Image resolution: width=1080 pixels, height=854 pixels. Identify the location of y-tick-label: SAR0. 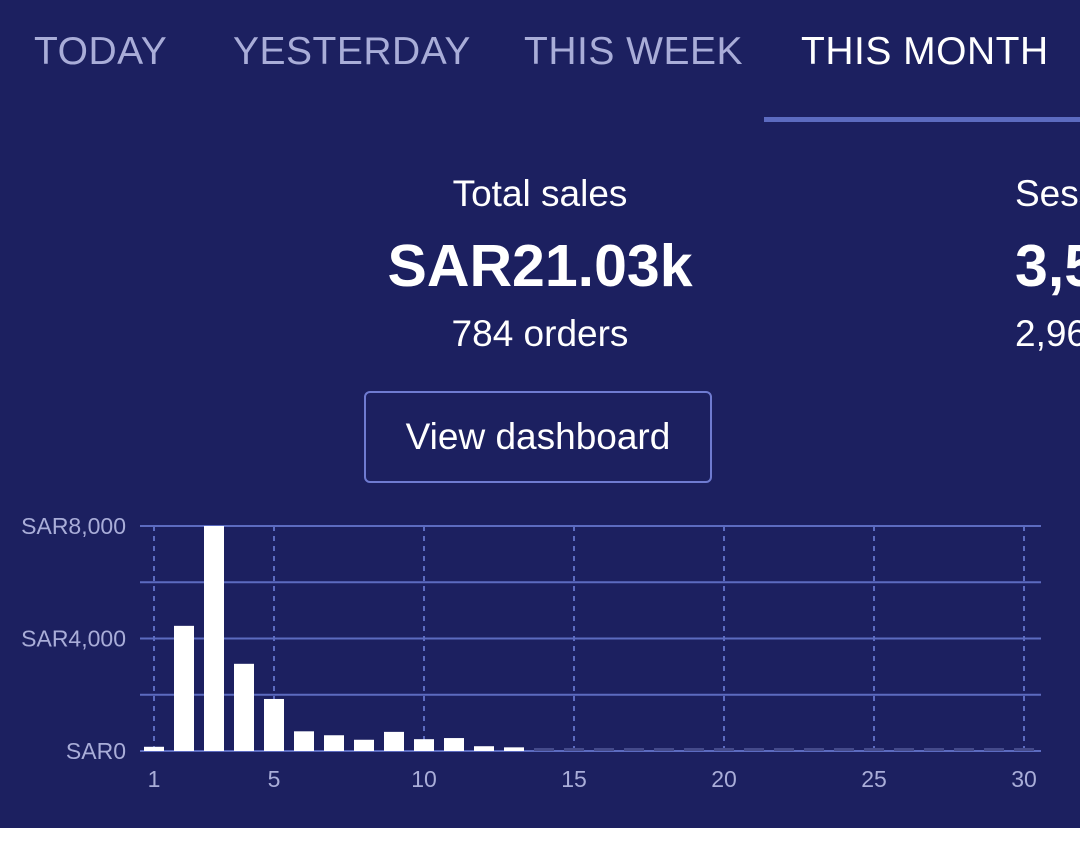
(96, 751).